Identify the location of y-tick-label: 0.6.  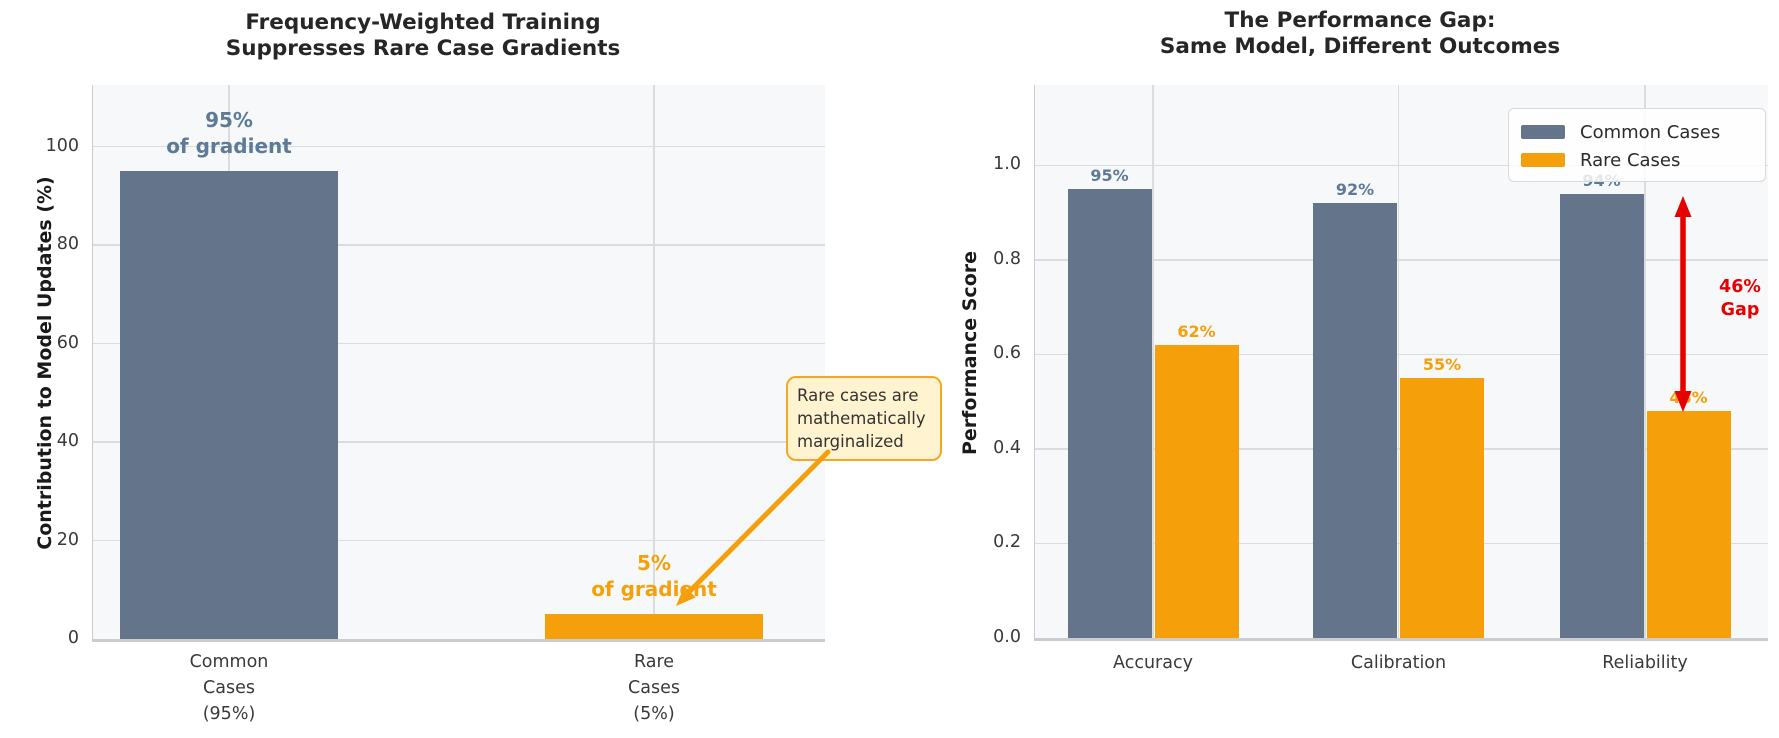
(1007, 353).